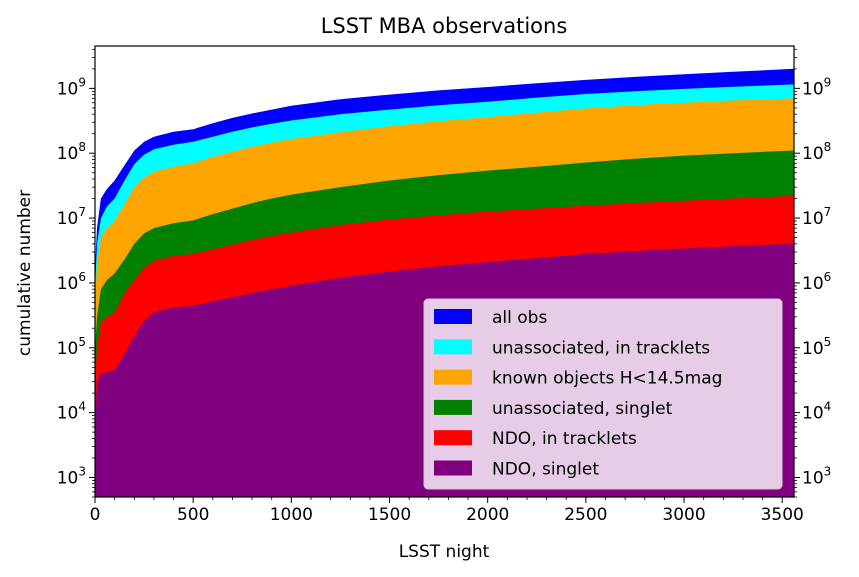 This screenshot has height=577, width=859. I want to click on legend-box, so click(603, 394).